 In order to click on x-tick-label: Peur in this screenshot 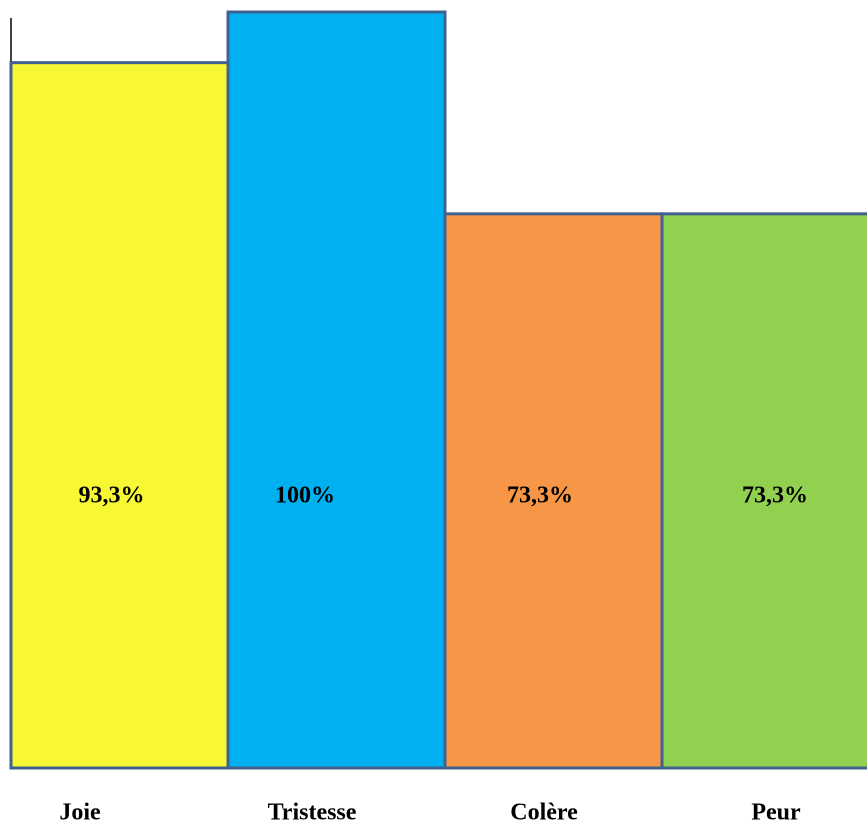, I will do `click(776, 813)`.